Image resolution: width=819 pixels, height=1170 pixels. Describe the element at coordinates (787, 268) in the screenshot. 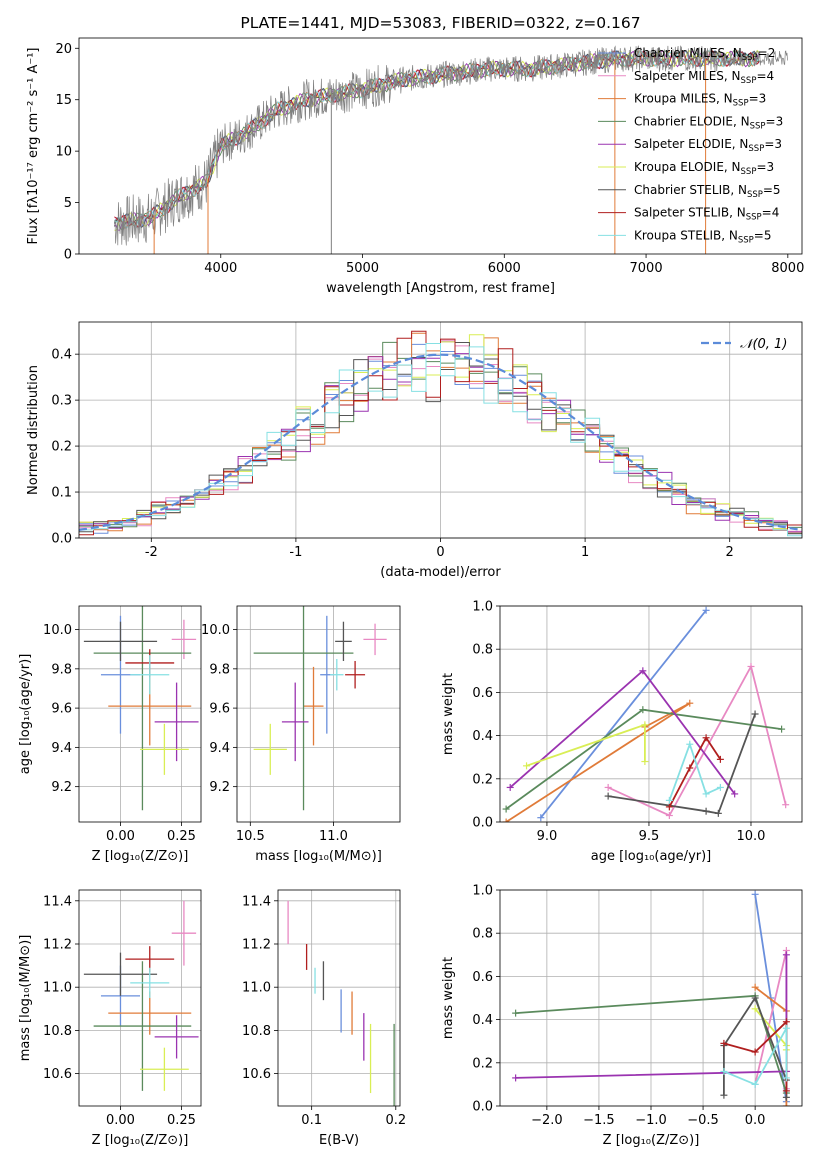

I see `x-tick-label: 8000` at that location.